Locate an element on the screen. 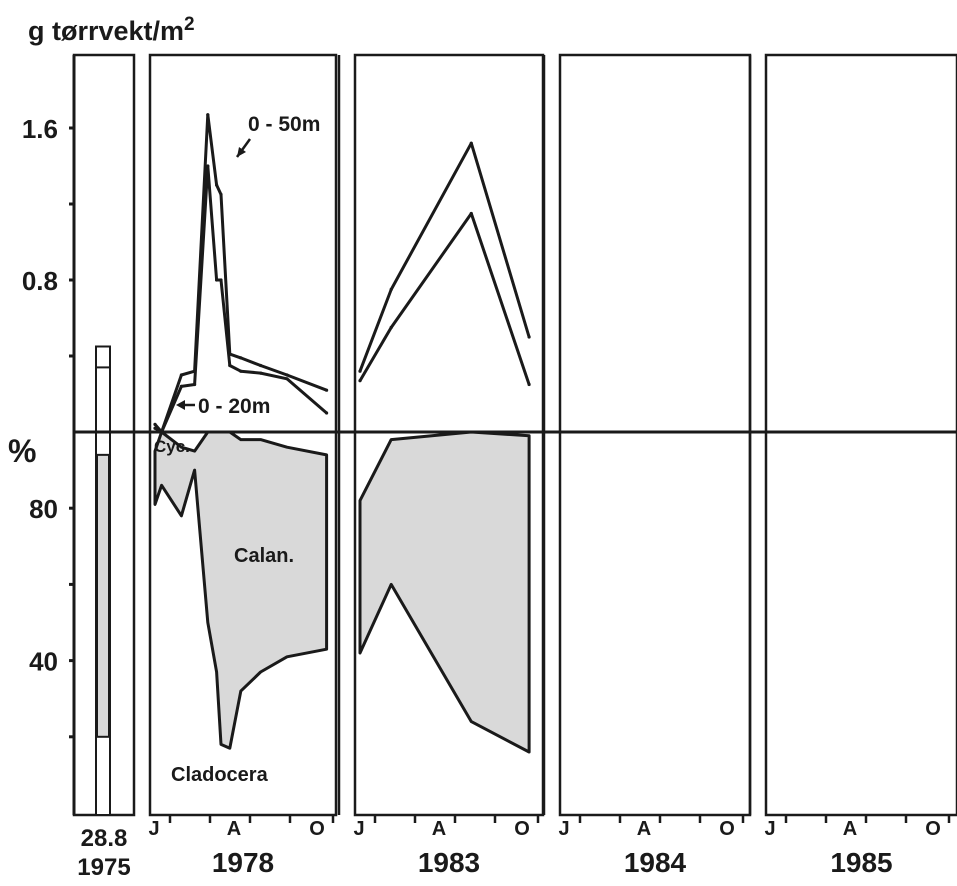 The height and width of the screenshot is (886, 957). panel-1975-calanoid-segment is located at coordinates (103, 595).